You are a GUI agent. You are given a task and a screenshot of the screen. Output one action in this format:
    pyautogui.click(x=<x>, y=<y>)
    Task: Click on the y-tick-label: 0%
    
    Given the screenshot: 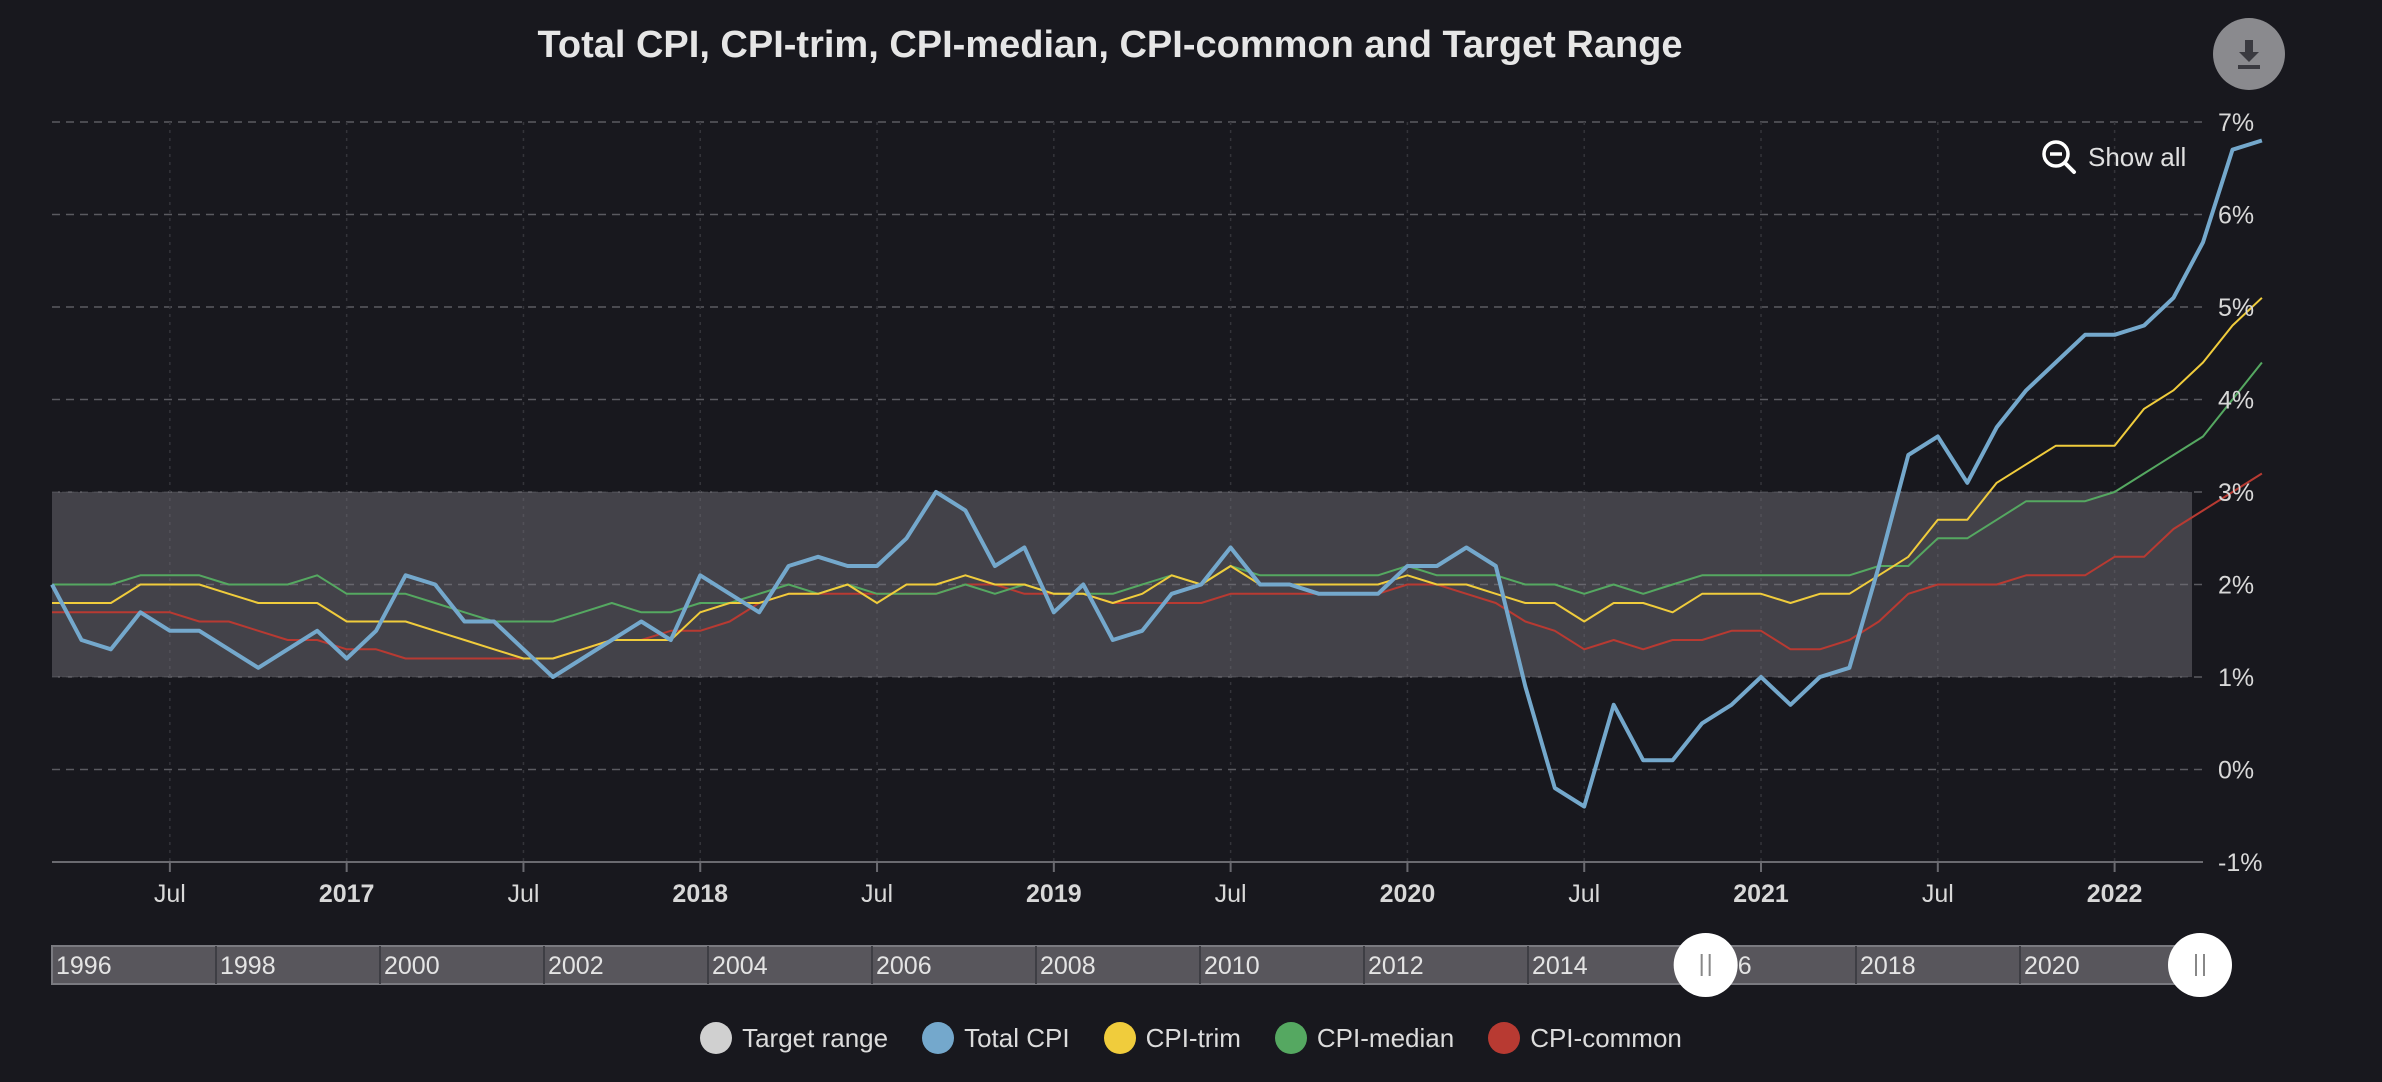 What is the action you would take?
    pyautogui.click(x=2236, y=771)
    